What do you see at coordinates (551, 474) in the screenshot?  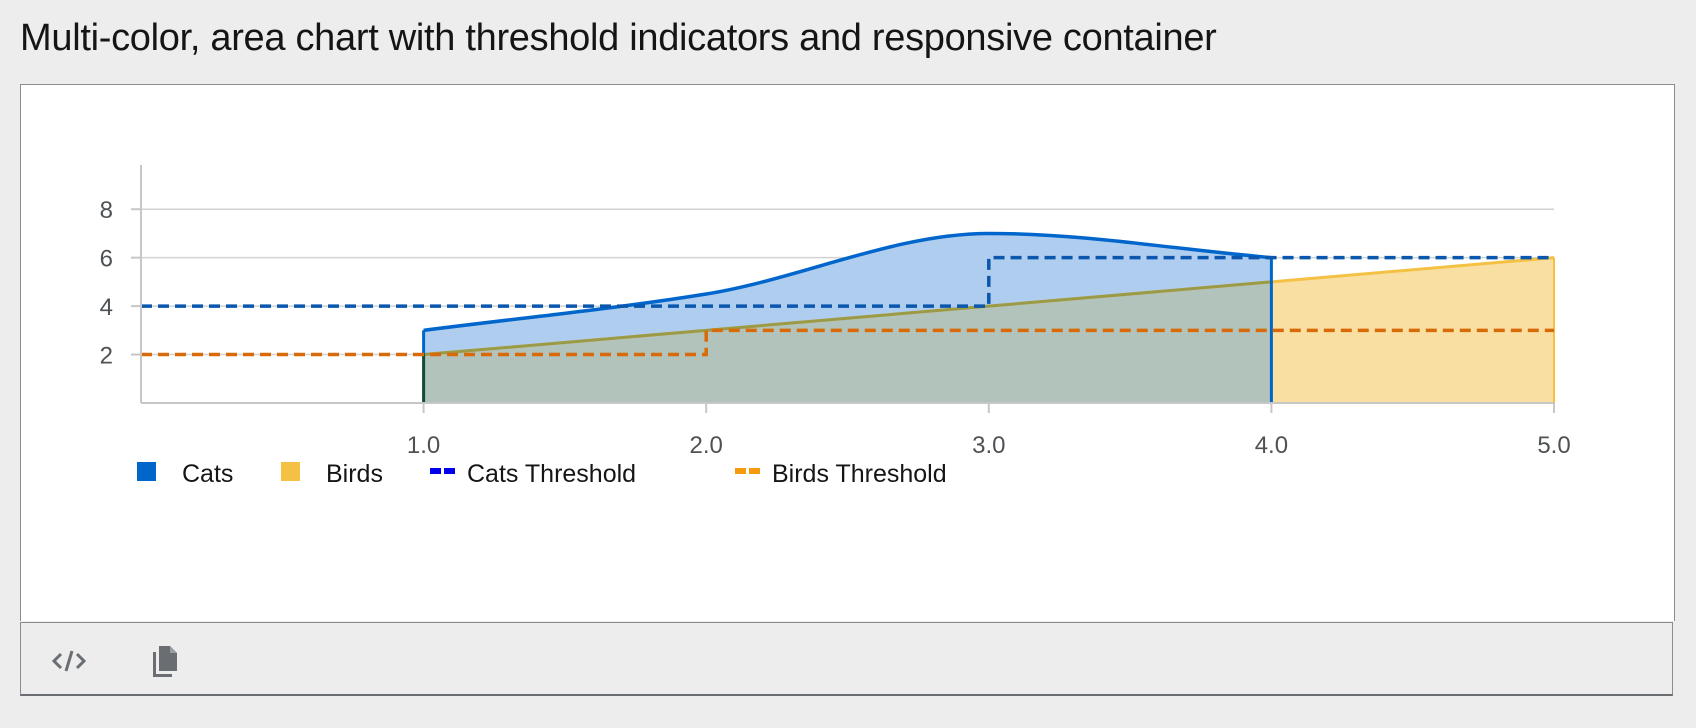 I see `legend-label-cats-threshold: Cats Threshold` at bounding box center [551, 474].